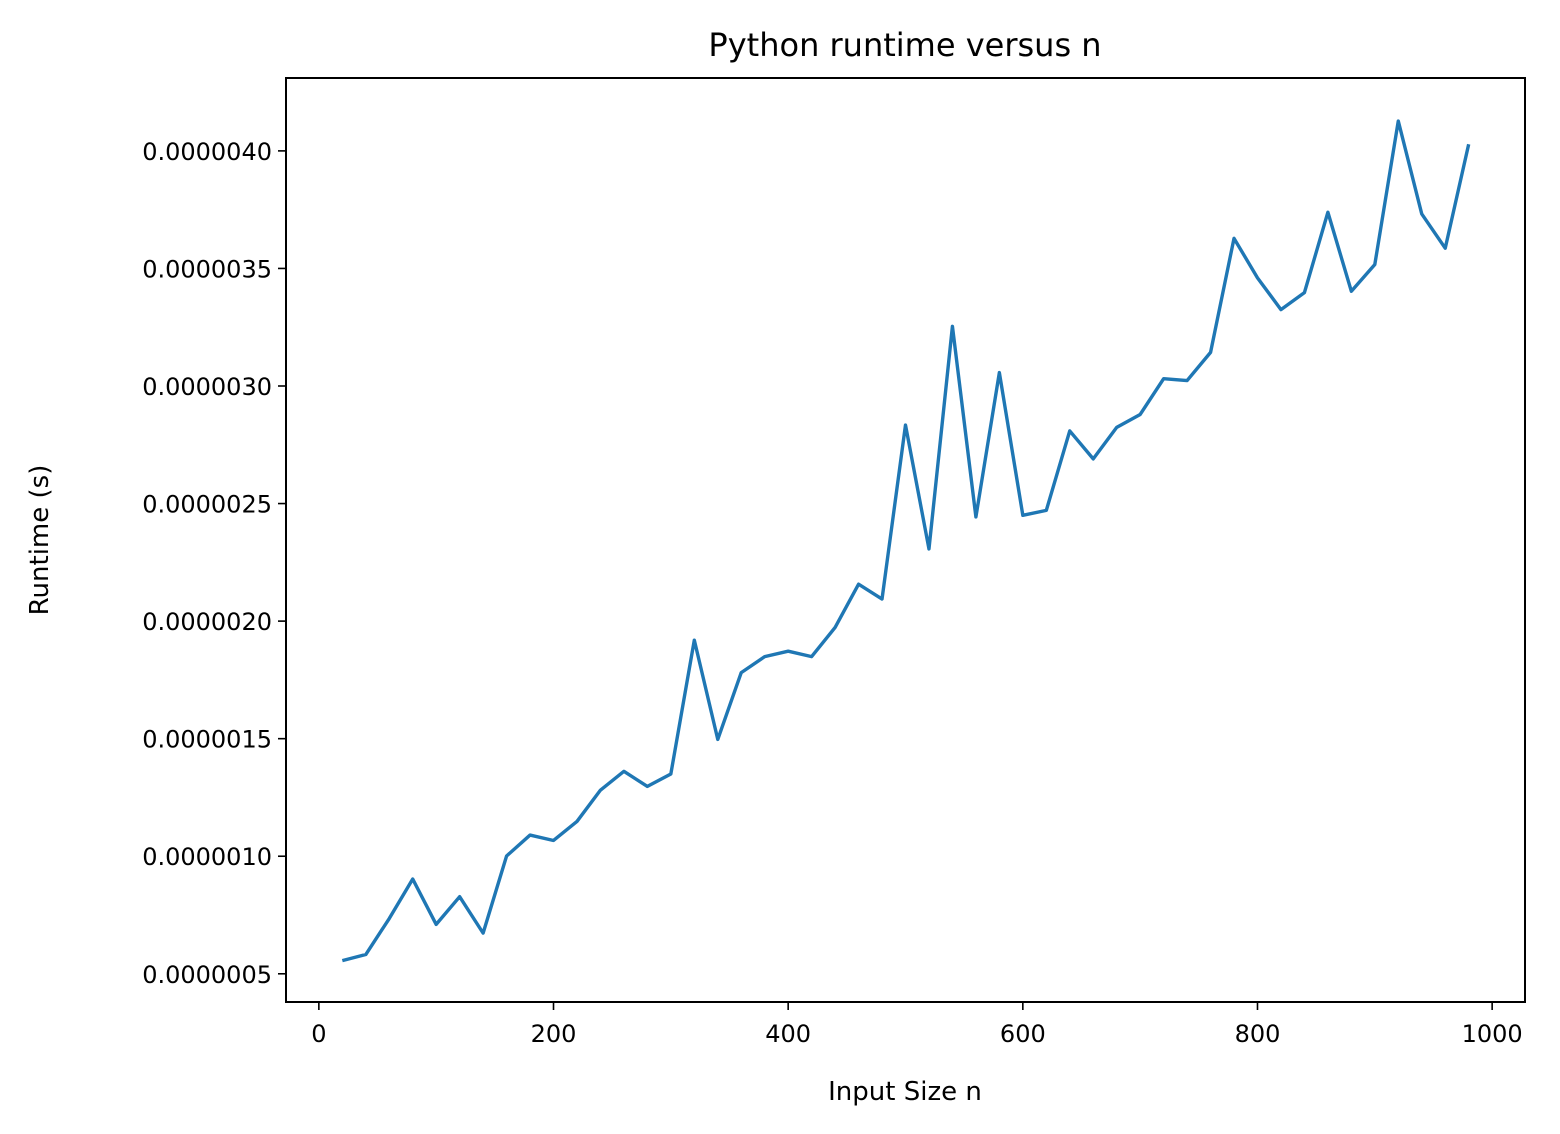 The height and width of the screenshot is (1134, 1560). I want to click on y-tick-label: 0.0000005, so click(207, 975).